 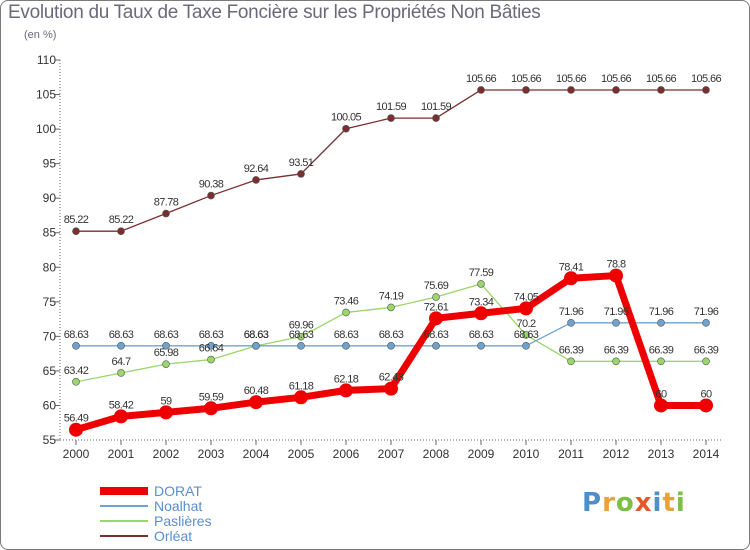 I want to click on x-tick-label: 2013, so click(x=661, y=454).